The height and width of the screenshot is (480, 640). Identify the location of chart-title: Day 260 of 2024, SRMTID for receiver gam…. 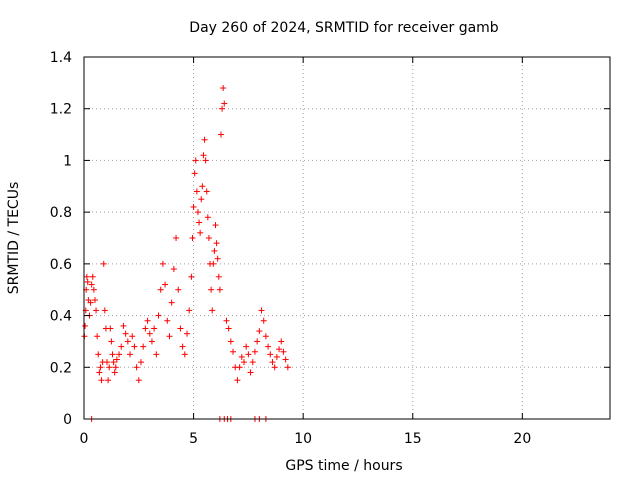
(344, 28).